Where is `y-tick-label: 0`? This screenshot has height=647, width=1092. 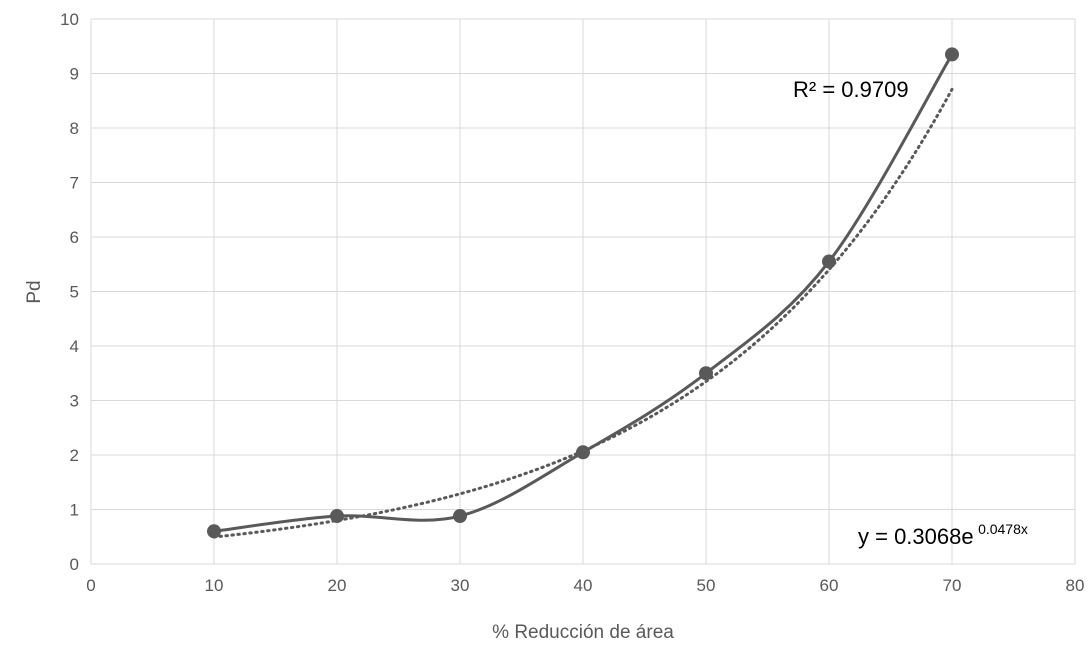
y-tick-label: 0 is located at coordinates (74, 564).